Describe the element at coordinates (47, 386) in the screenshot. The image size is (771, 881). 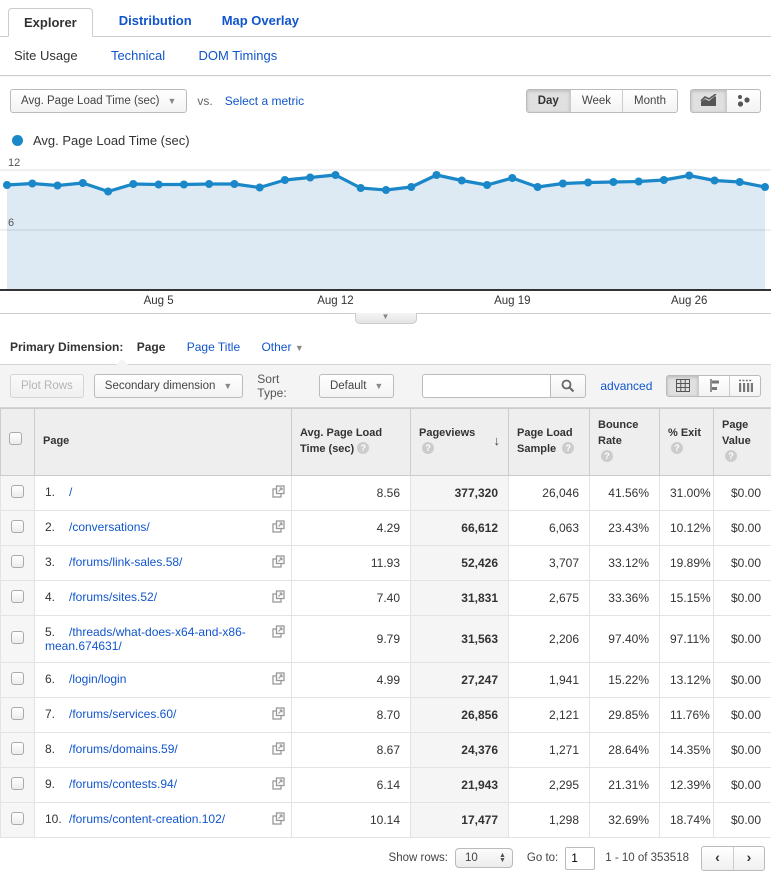
I see `plot-rows-button: Plot Rows` at that location.